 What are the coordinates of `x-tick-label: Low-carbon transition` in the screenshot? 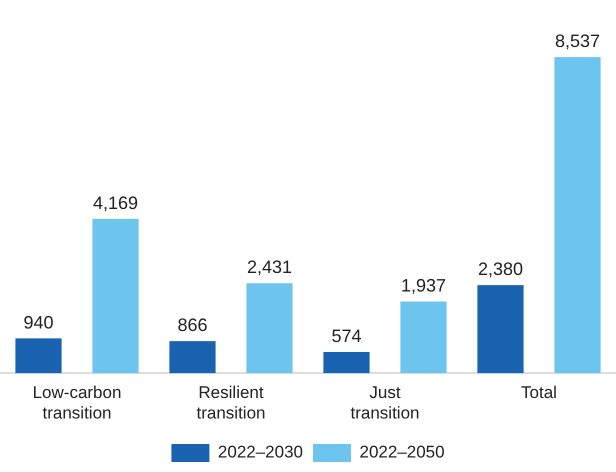 It's located at (77, 402).